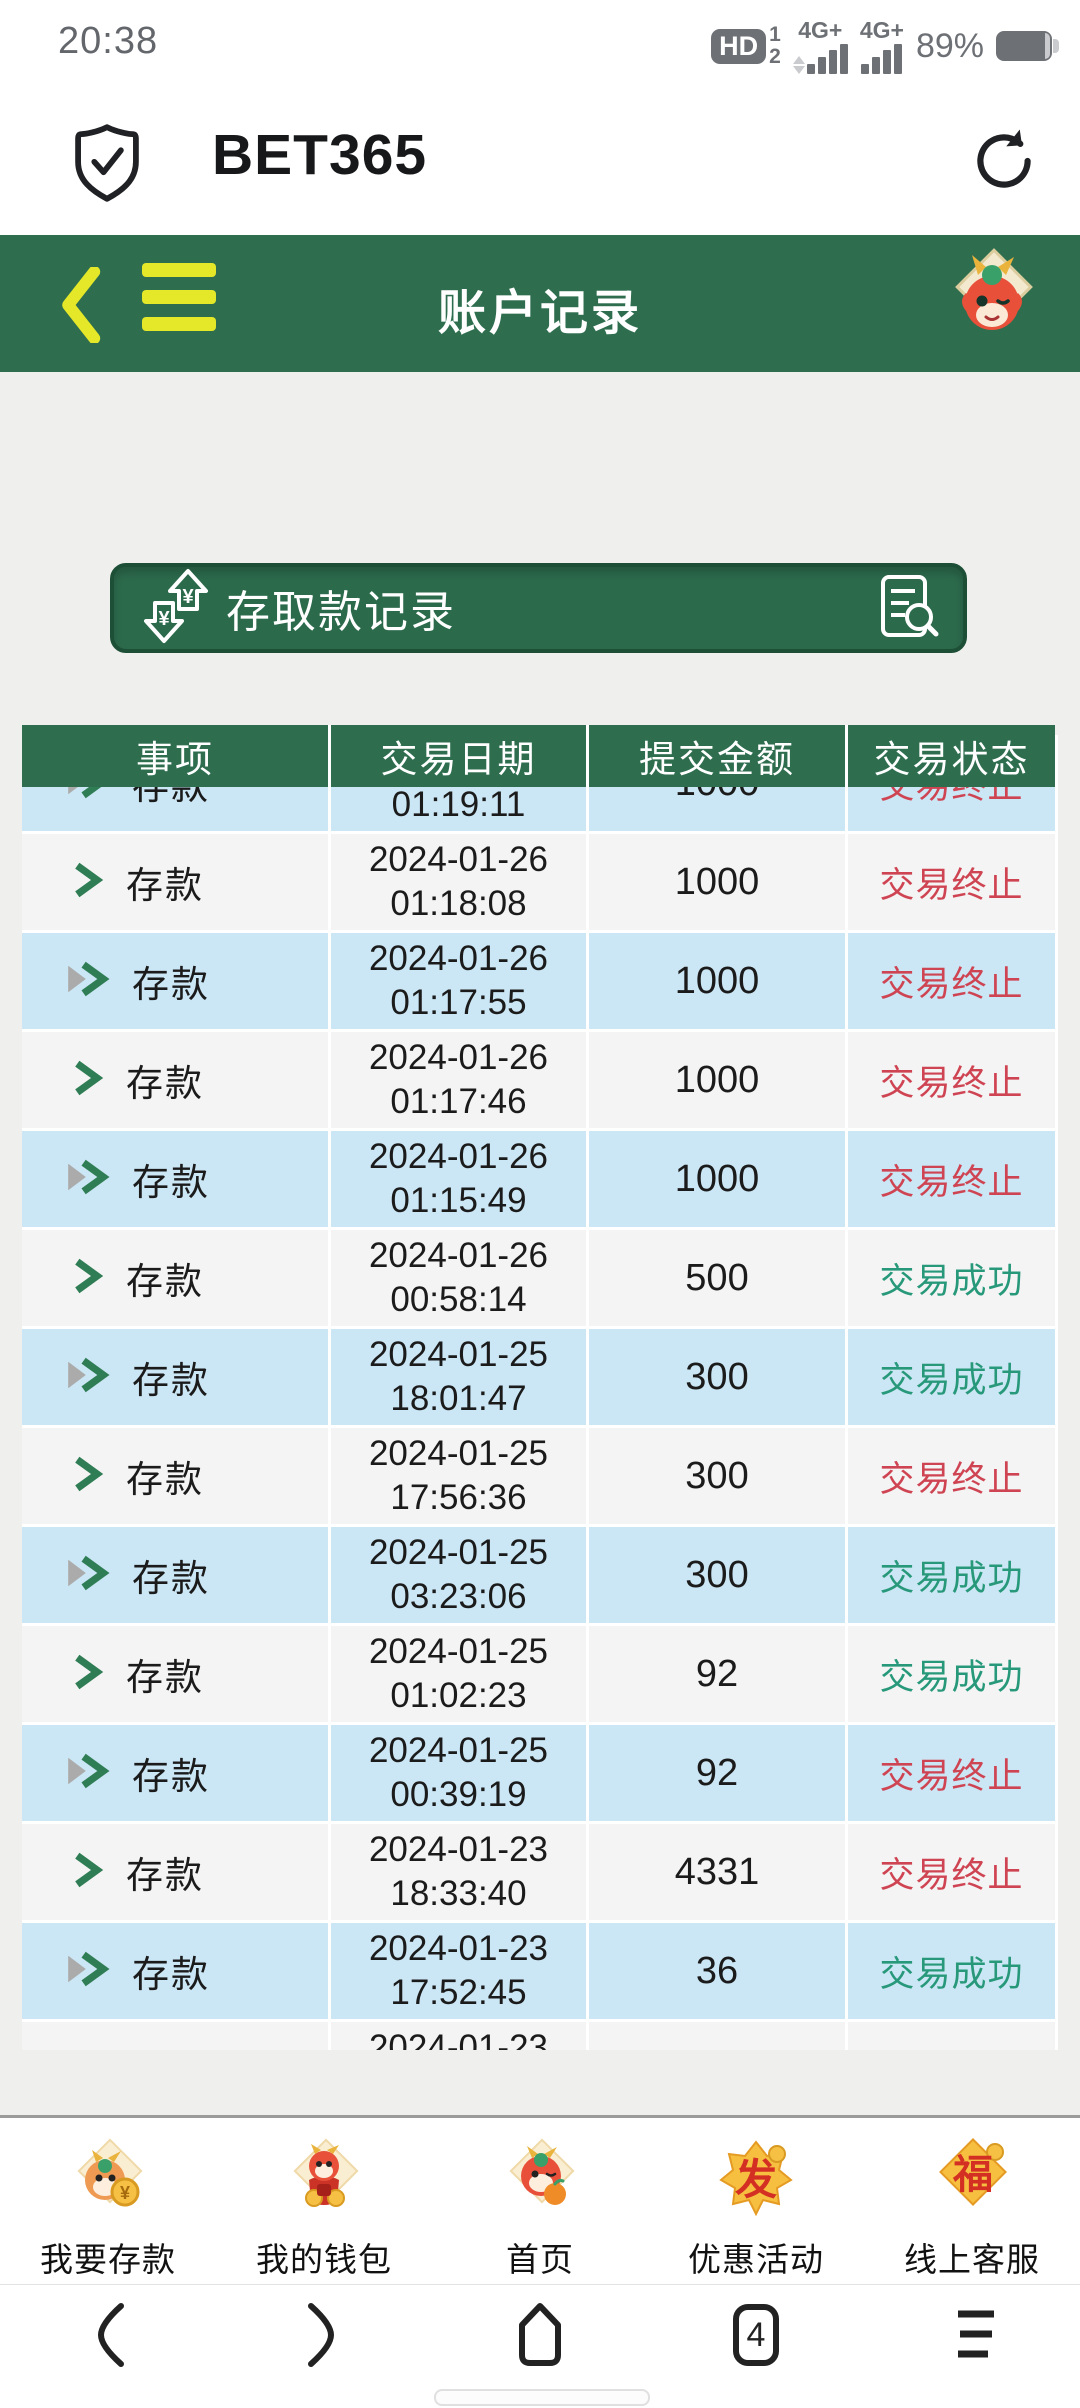 Image resolution: width=1080 pixels, height=2408 pixels. Describe the element at coordinates (540, 1080) in the screenshot. I see `table-row: 存款 2024-01-26 01:17:46 1000 交易终止` at that location.